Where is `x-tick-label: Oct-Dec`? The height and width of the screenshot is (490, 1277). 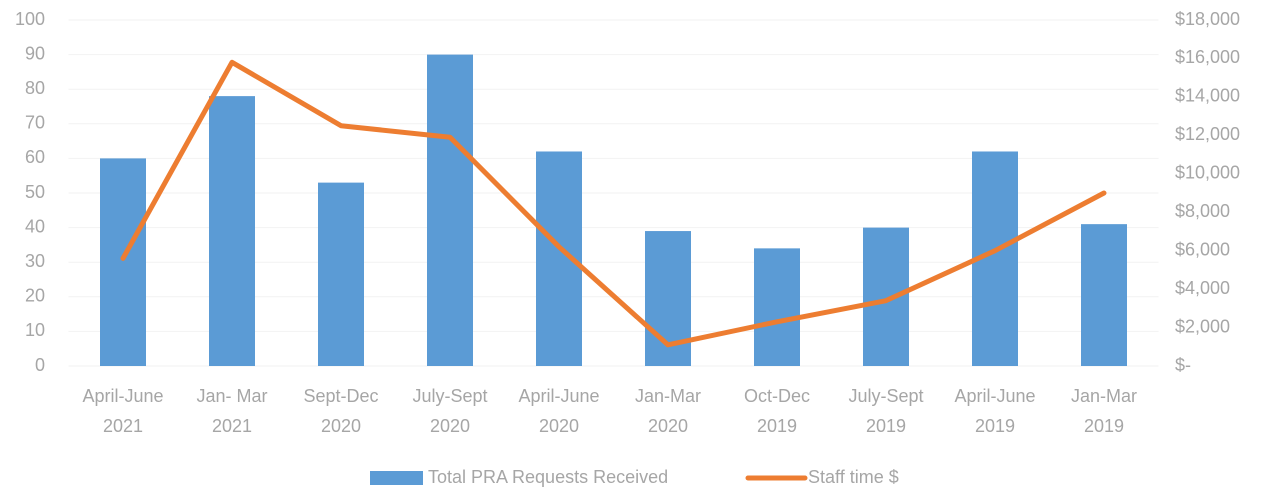 x-tick-label: Oct-Dec is located at coordinates (777, 396).